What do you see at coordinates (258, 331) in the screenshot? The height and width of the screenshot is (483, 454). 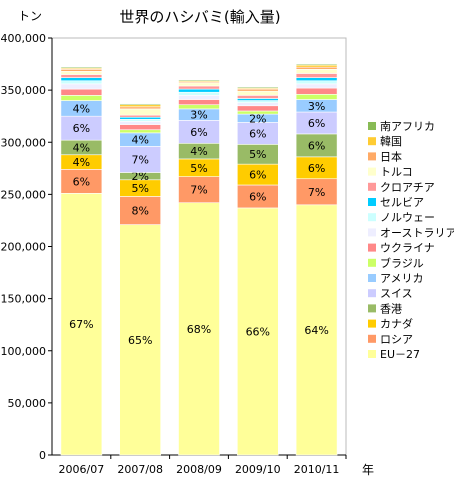 I see `data-label: 66%` at bounding box center [258, 331].